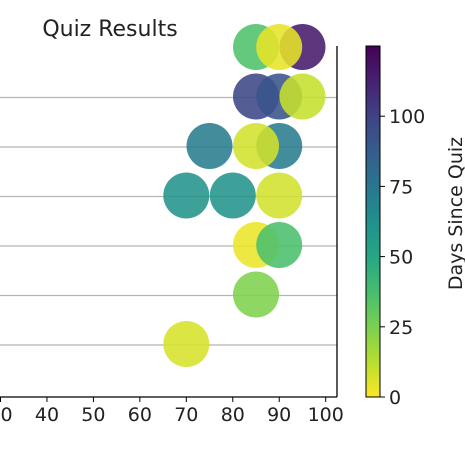 Image resolution: width=465 pixels, height=465 pixels. I want to click on colorbar-tick-label: 25, so click(401, 328).